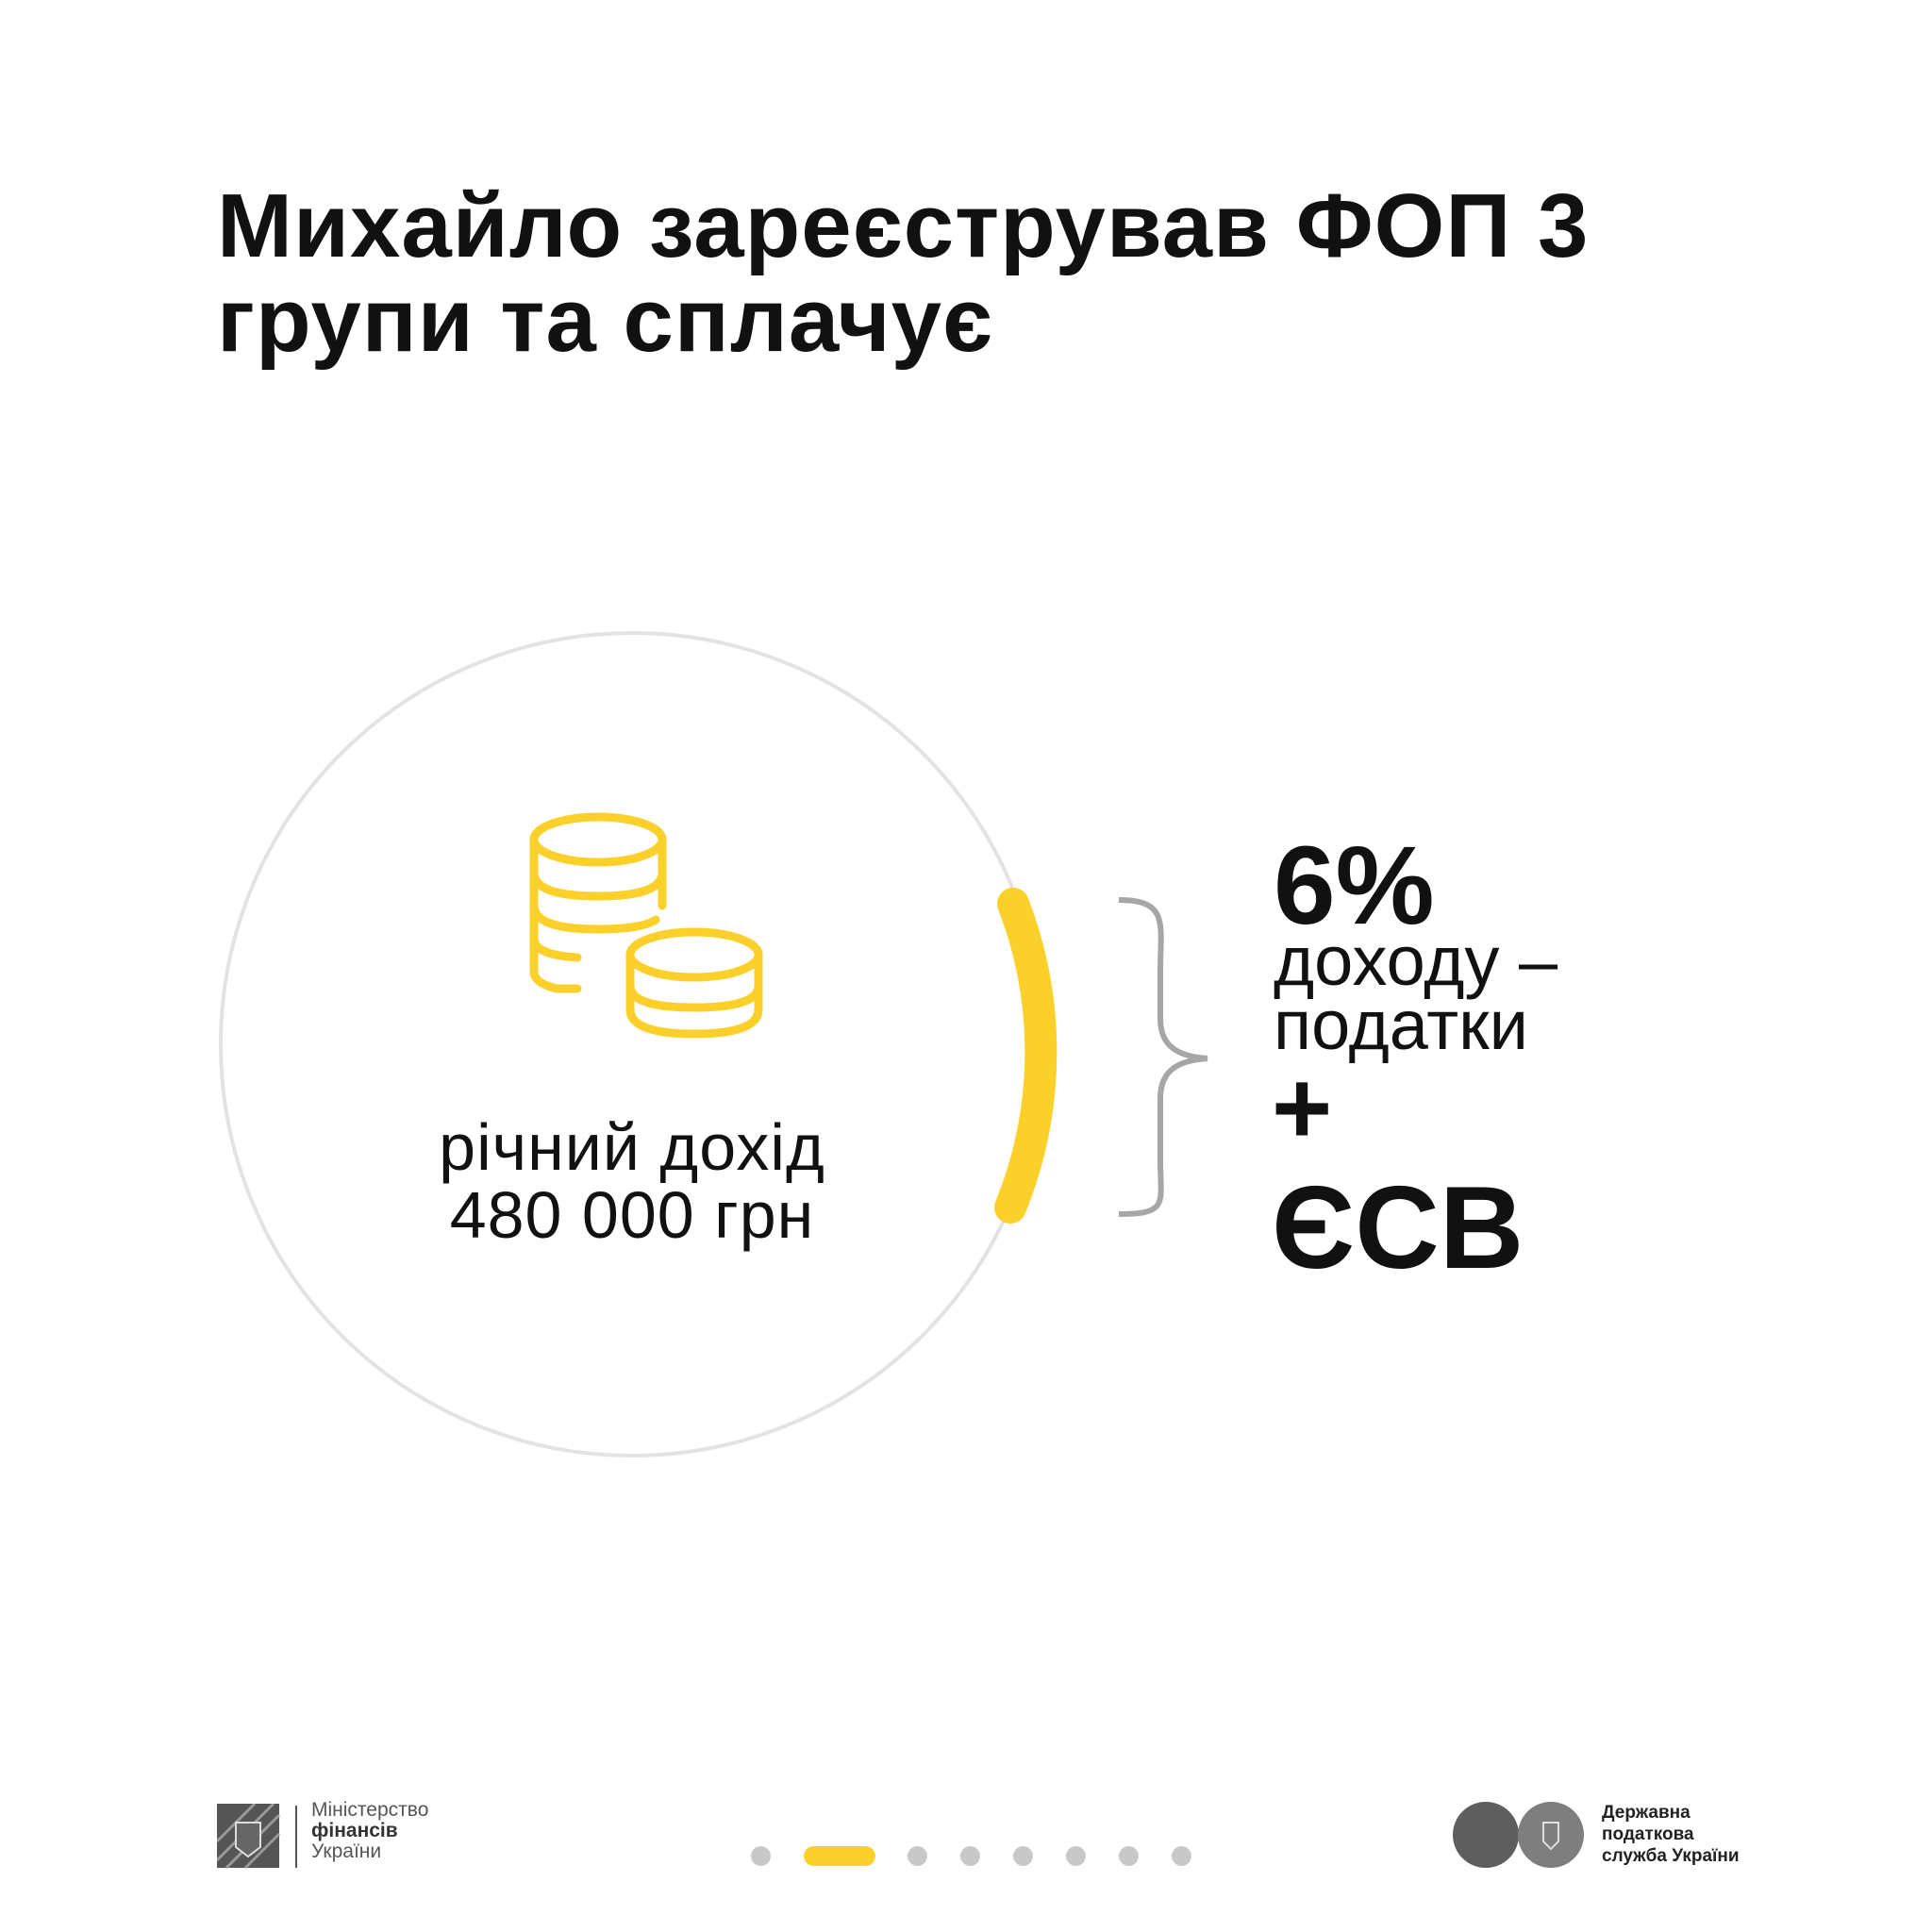 The image size is (1932, 1932). I want to click on coins-icon, so click(646, 926).